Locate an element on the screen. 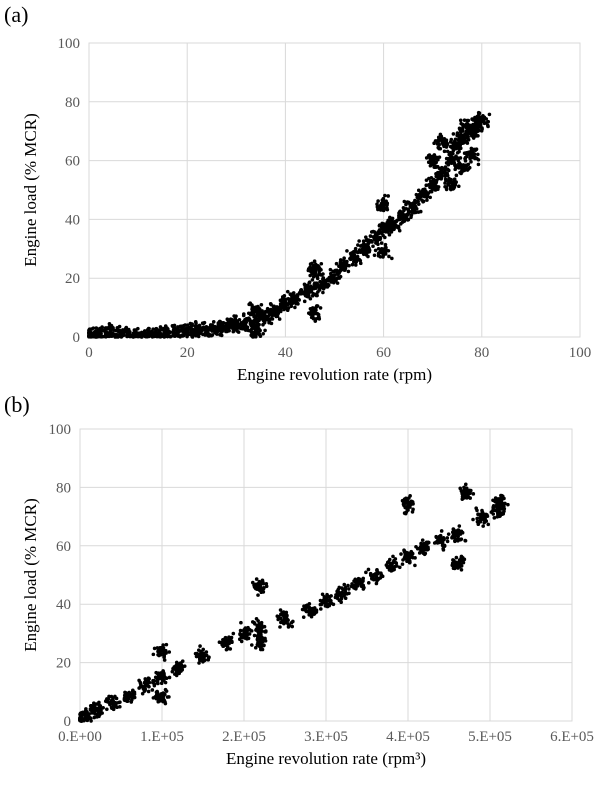 The image size is (600, 787). x-tick-label: 0.E+00 is located at coordinates (80, 737).